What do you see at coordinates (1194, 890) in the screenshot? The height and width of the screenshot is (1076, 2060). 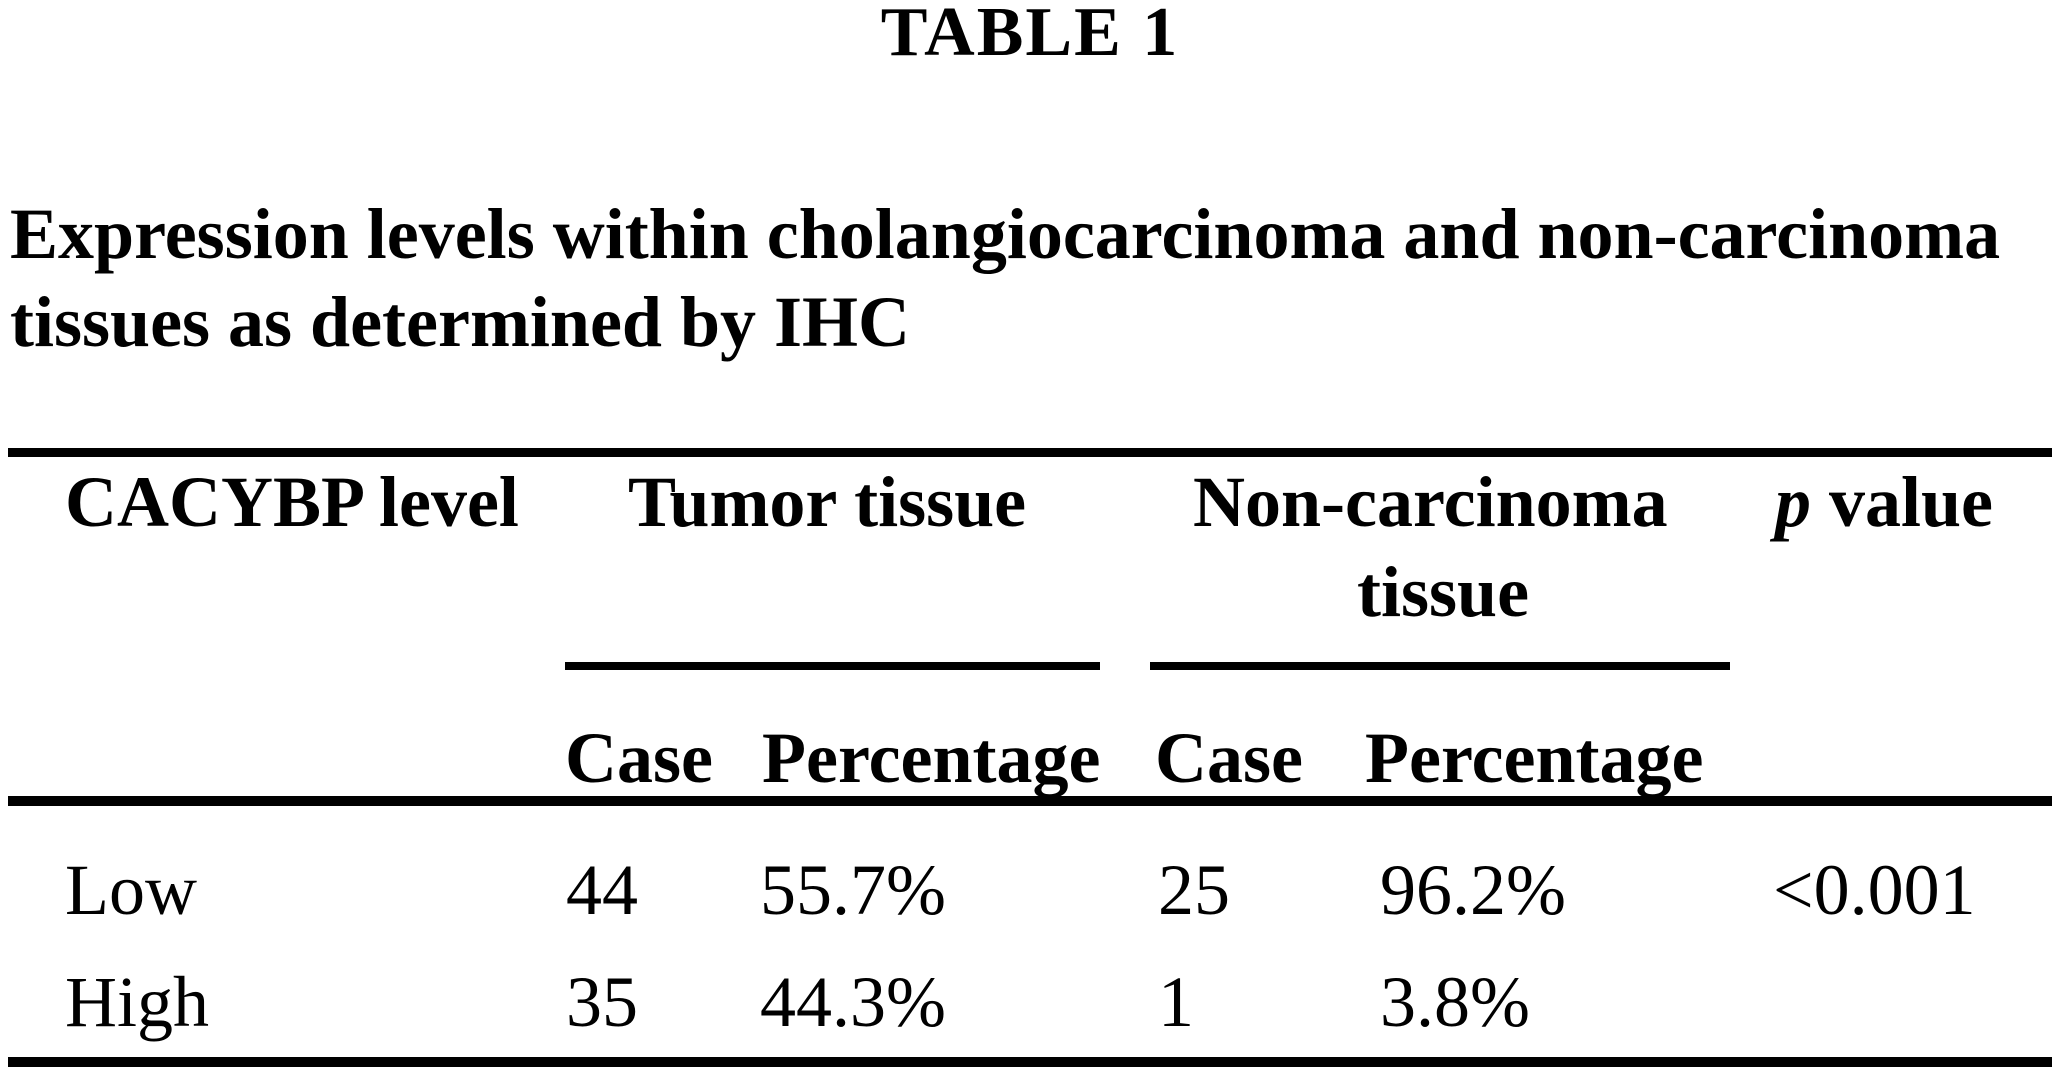 I see `table-row-low-non-carcinoma-case: 25` at bounding box center [1194, 890].